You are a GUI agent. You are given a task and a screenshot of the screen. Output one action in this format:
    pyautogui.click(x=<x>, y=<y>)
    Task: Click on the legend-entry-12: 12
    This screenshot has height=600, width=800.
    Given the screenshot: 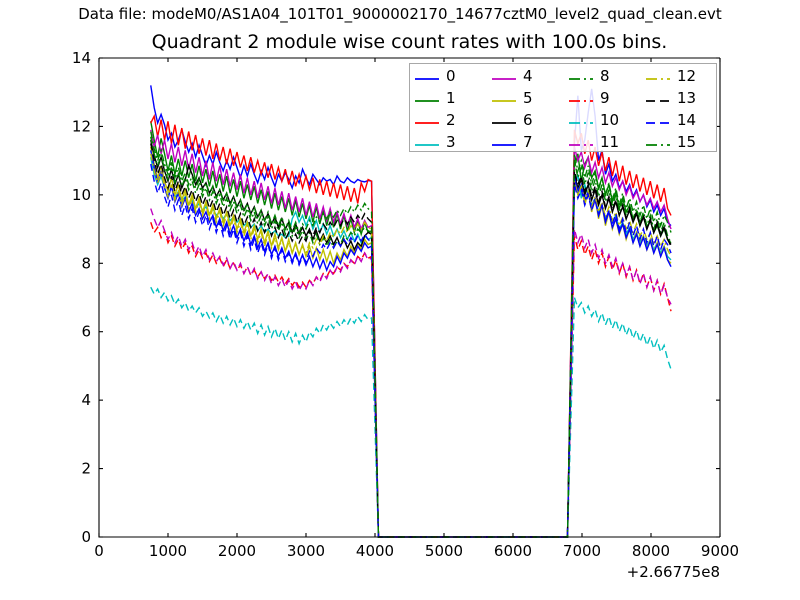 What is the action you would take?
    pyautogui.click(x=683, y=76)
    